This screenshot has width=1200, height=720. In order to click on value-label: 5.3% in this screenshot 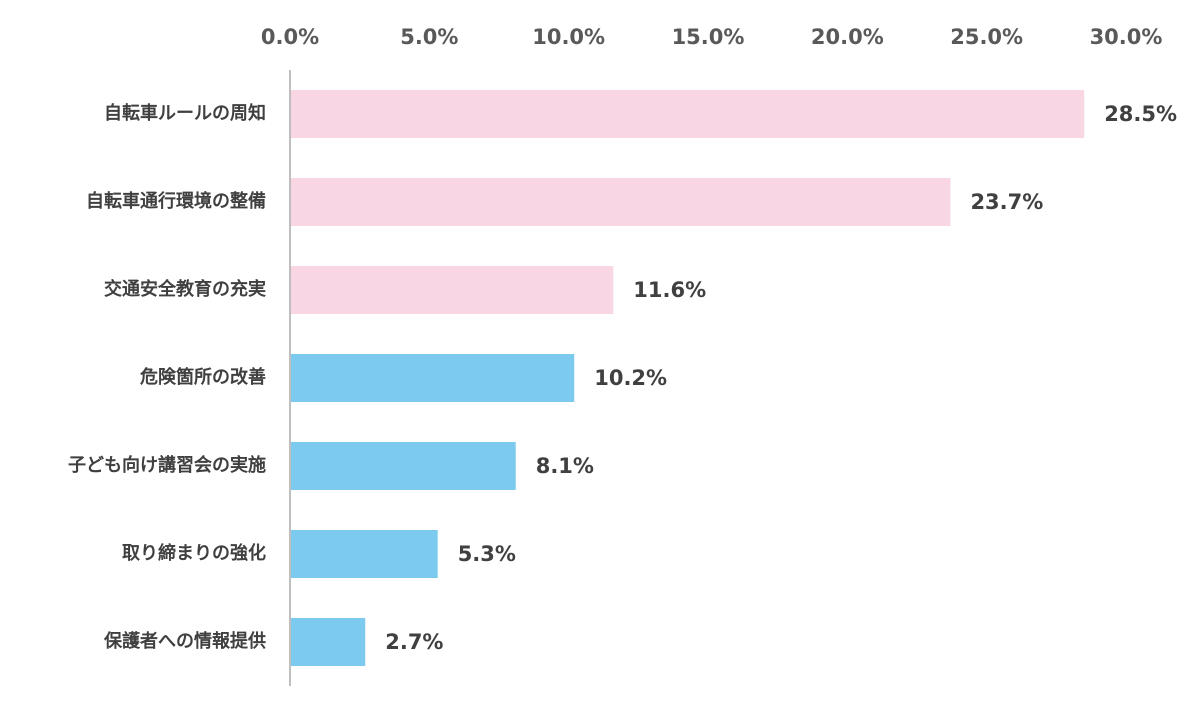, I will do `click(487, 554)`.